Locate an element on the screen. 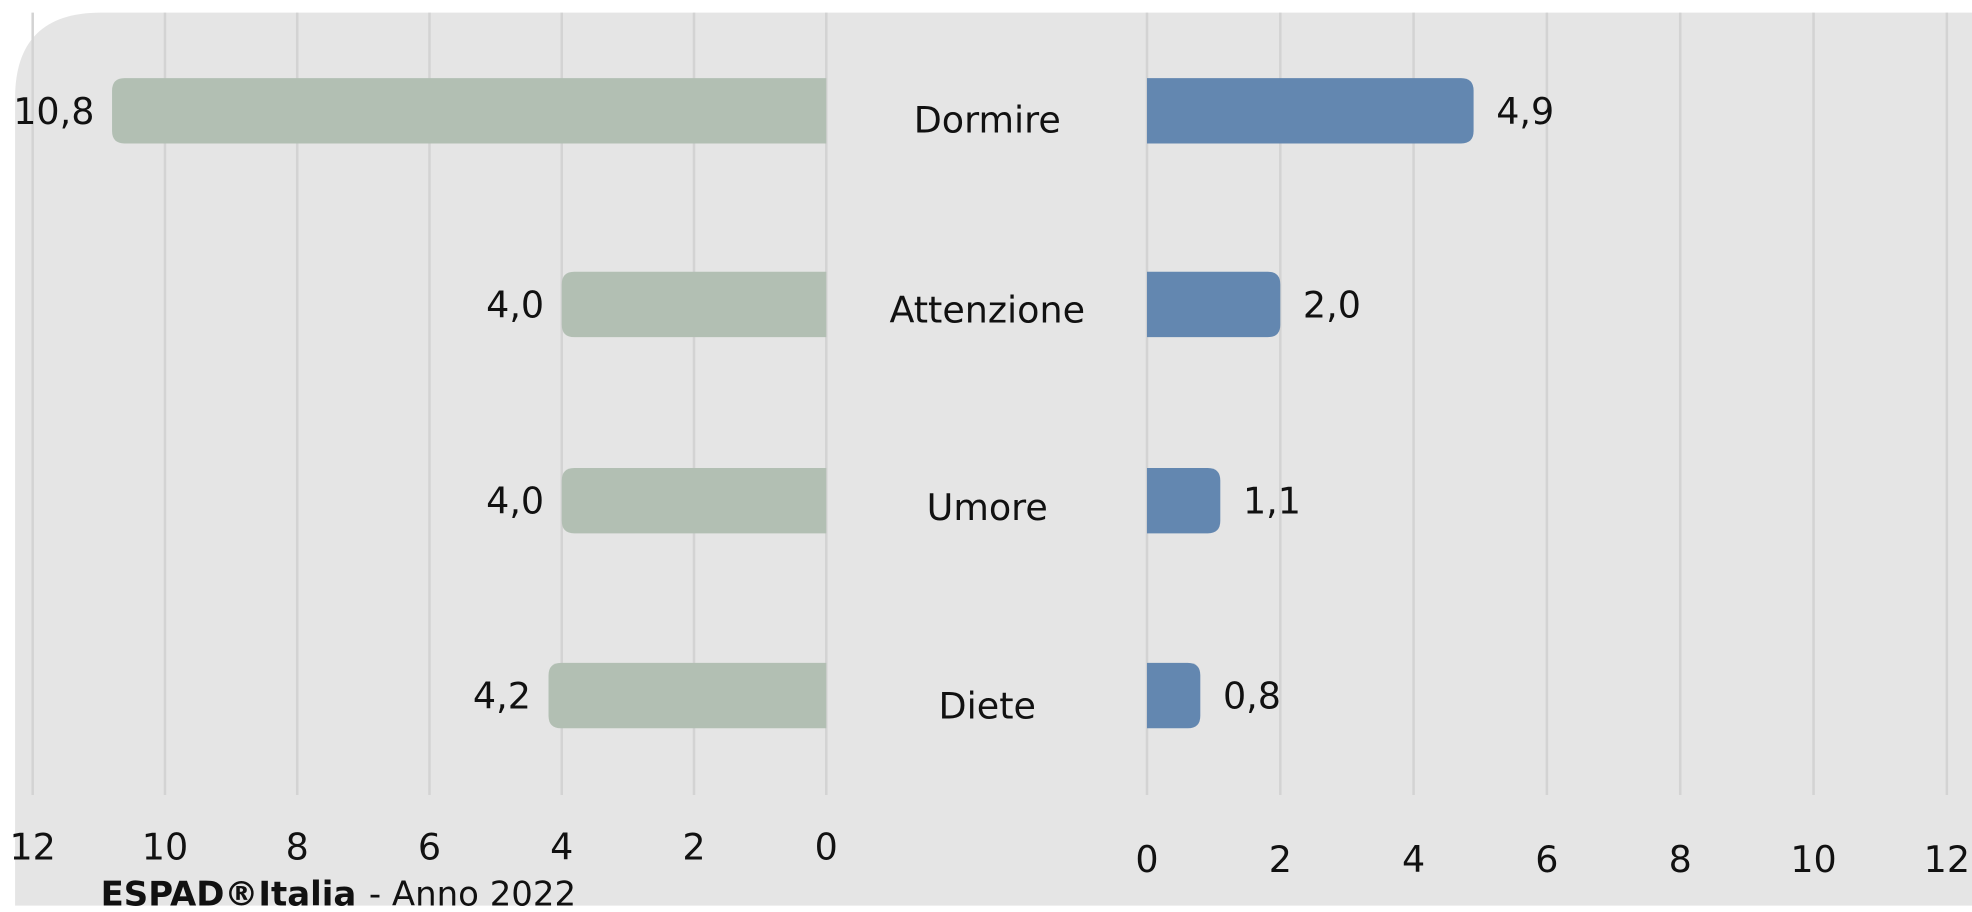 The image size is (1972, 912). value-label: 0,8 is located at coordinates (1252, 696).